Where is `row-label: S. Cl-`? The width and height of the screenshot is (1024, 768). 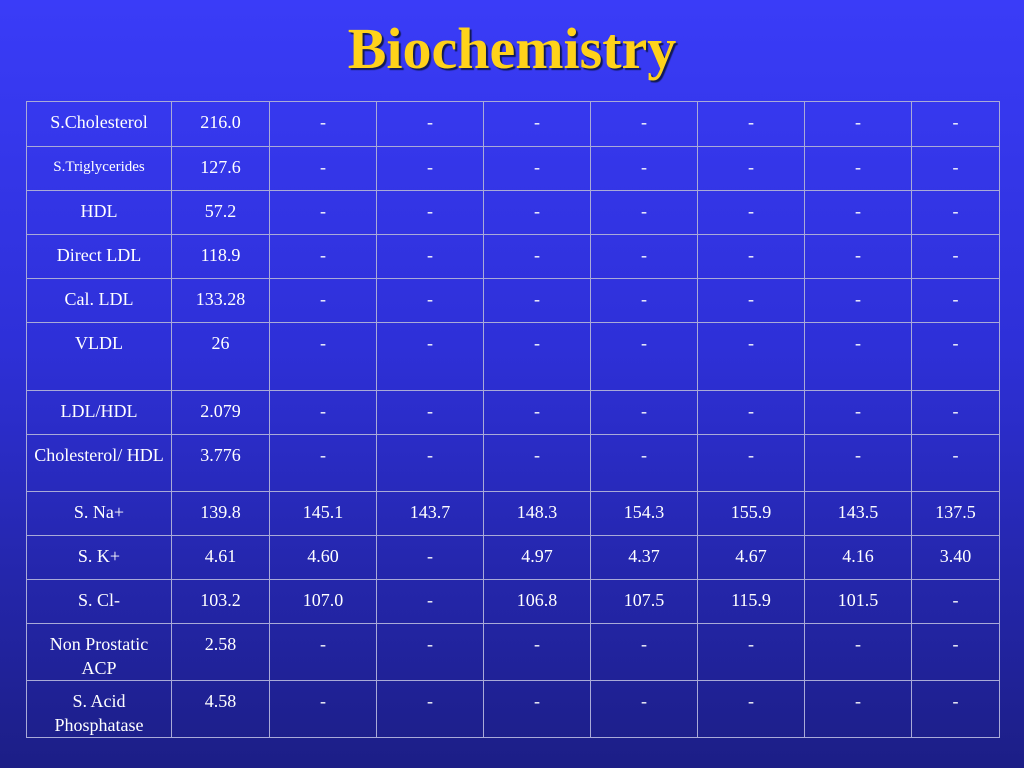
row-label: S. Cl- is located at coordinates (99, 601).